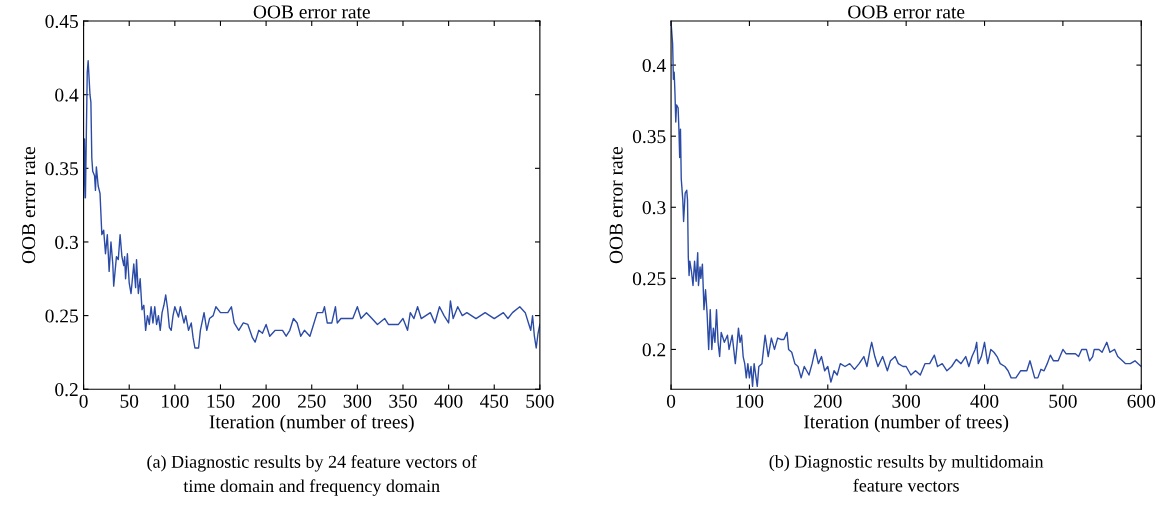  I want to click on text: (a) Diagnostic results by 24 feature vectors of time domain and frequency domain, so click(312, 475).